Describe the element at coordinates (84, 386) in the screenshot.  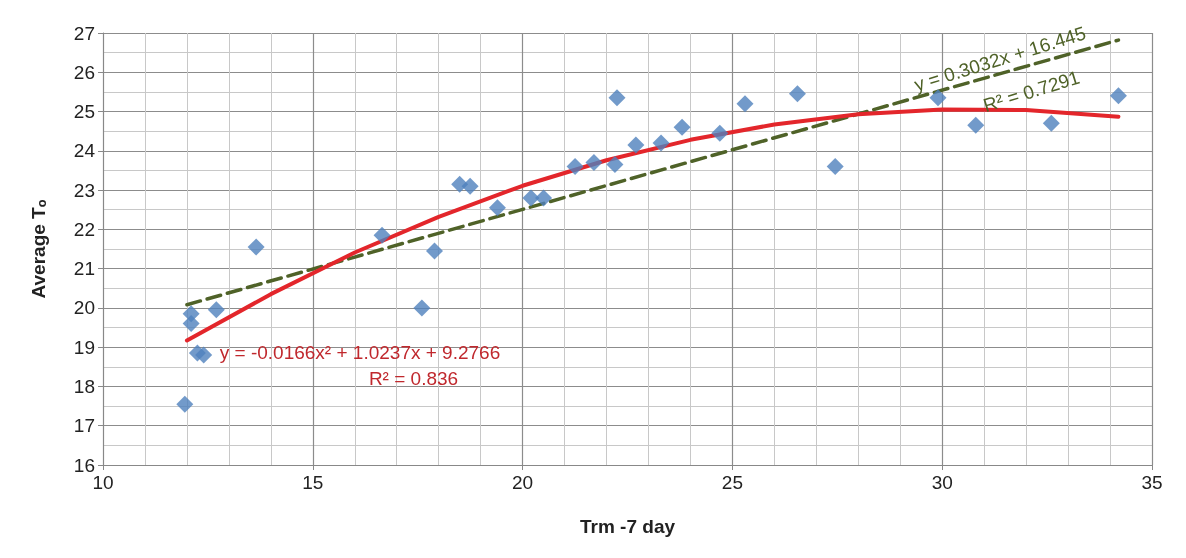
I see `y-tick-label: 18` at that location.